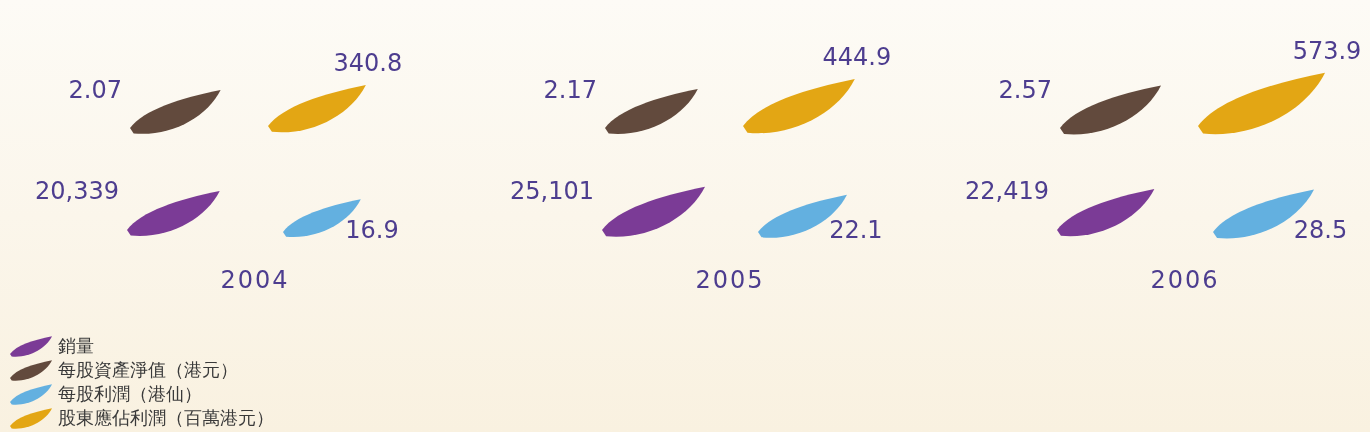  Describe the element at coordinates (166, 418) in the screenshot. I see `legend-label: 股東應佔利潤（百萬港元）` at that location.